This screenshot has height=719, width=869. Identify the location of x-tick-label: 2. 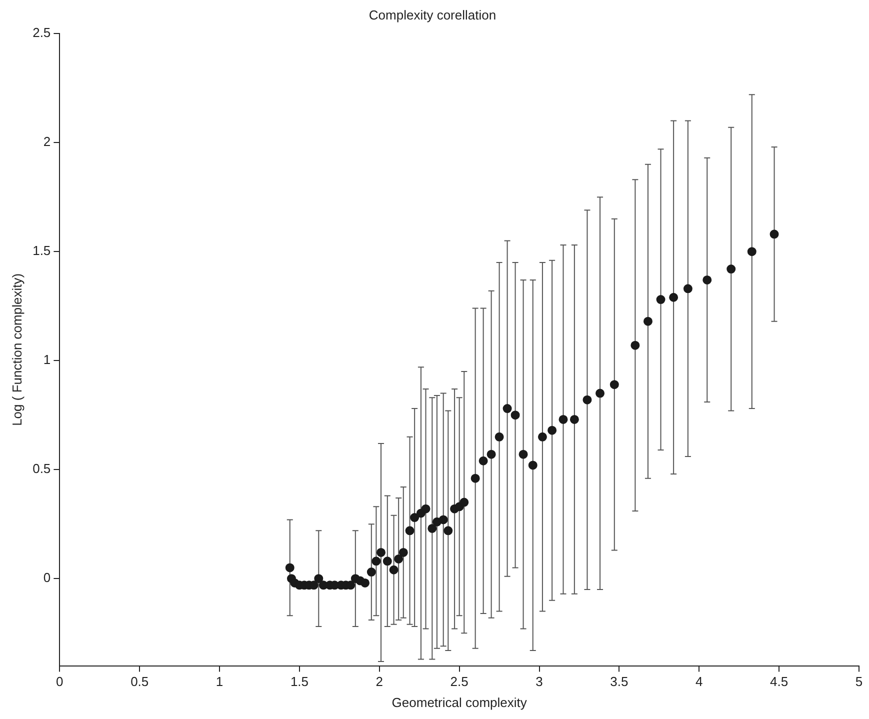
(380, 682).